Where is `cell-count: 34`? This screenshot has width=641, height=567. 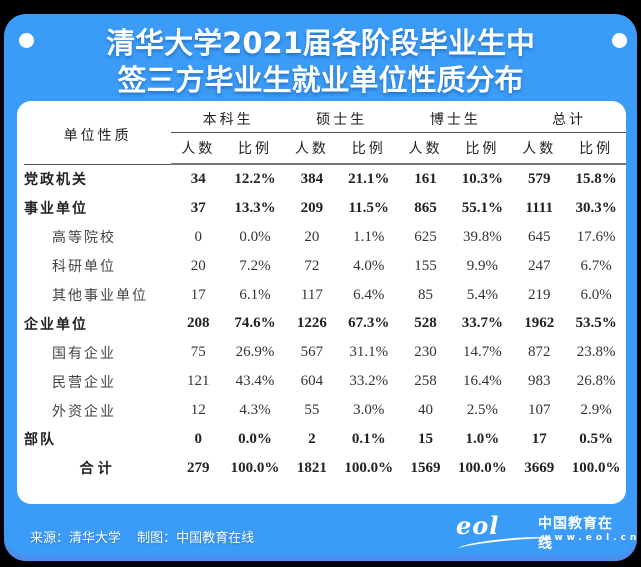
cell-count: 34 is located at coordinates (198, 178).